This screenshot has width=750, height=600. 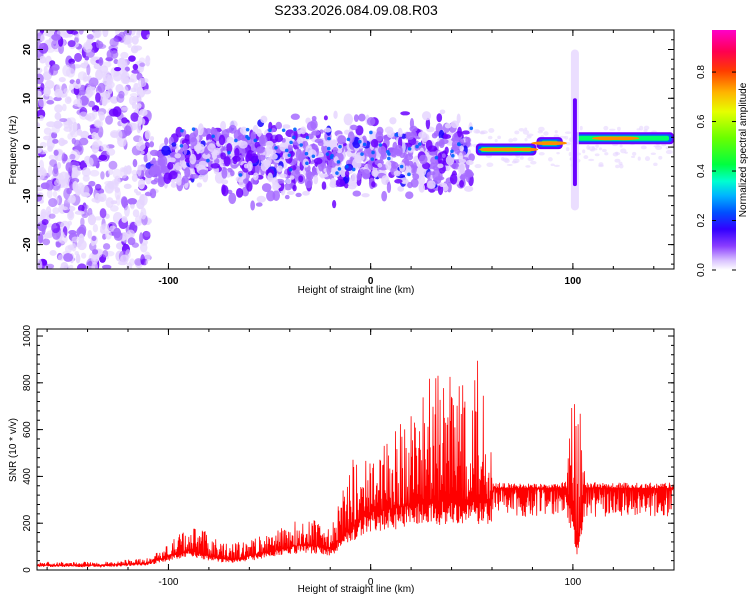 I want to click on spectrogram-y-label: Frequency (Hz), so click(x=13, y=150).